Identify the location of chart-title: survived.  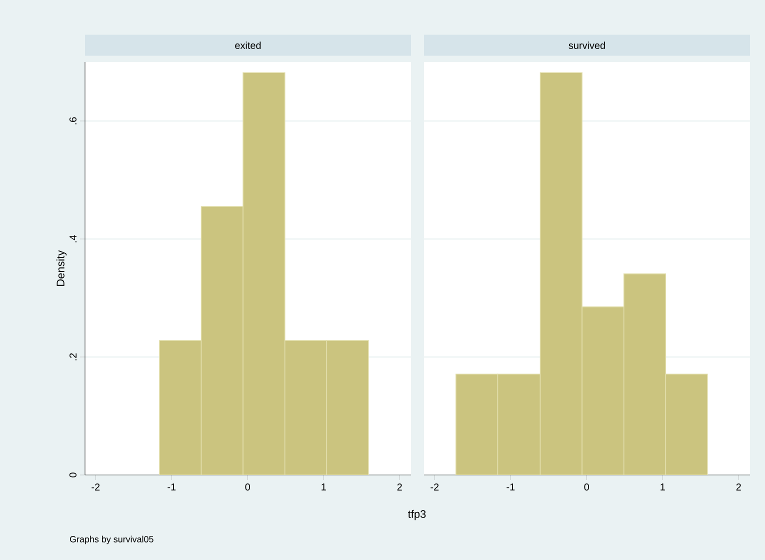
(586, 45).